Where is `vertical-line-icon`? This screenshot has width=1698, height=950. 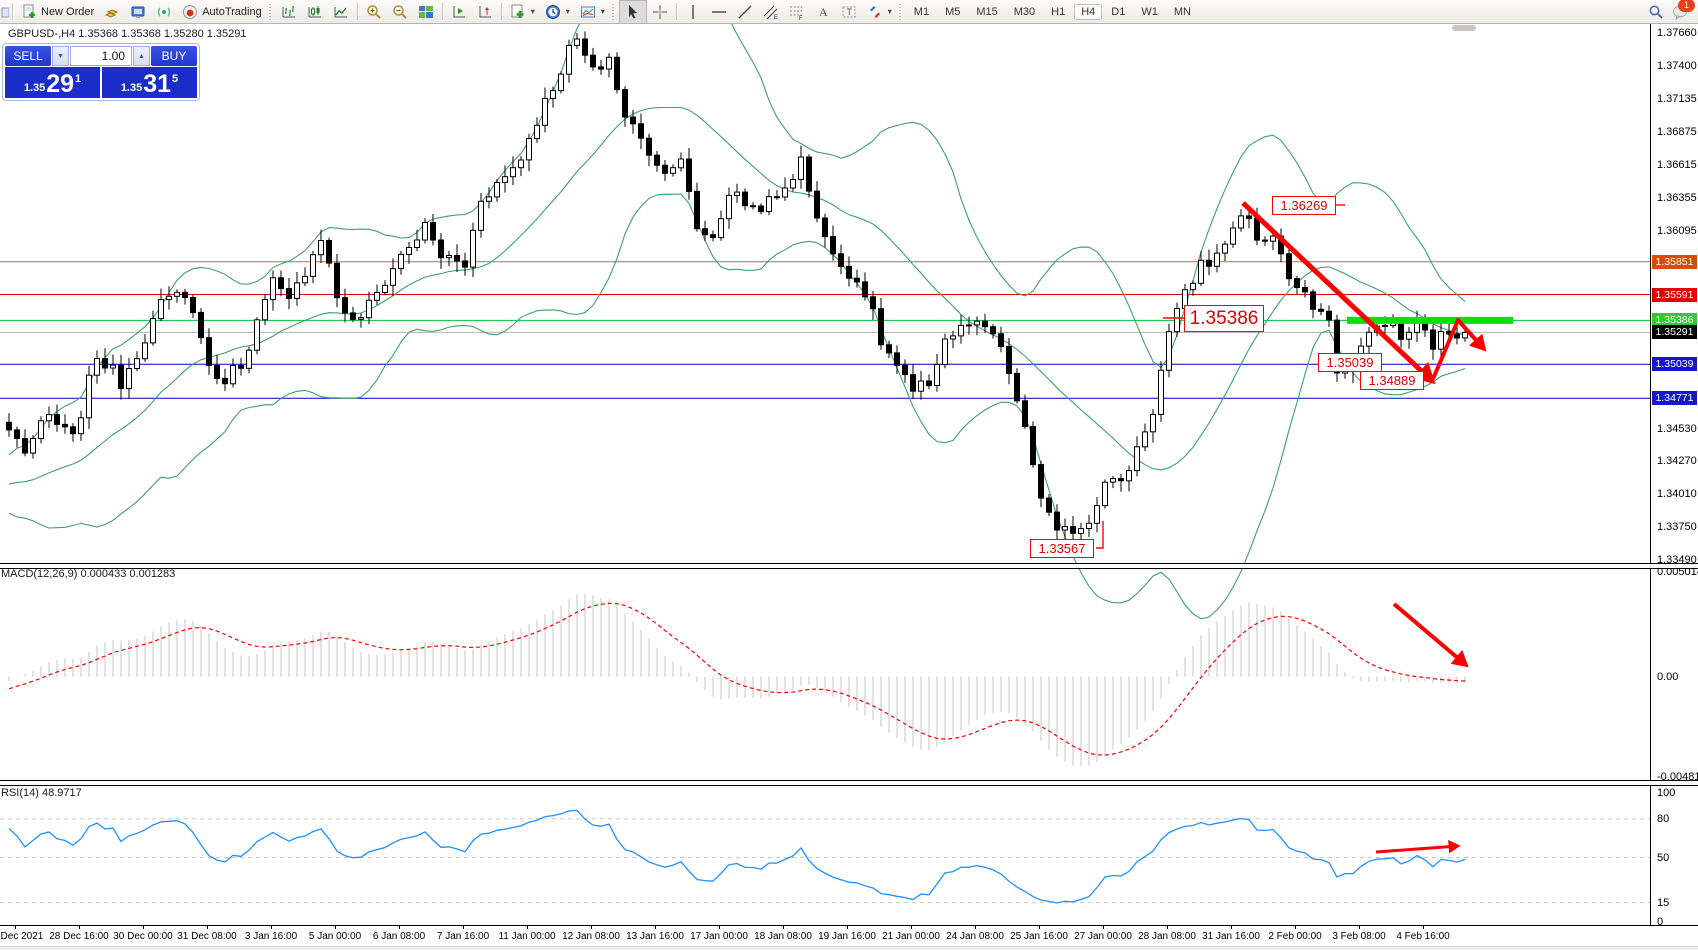 vertical-line-icon is located at coordinates (693, 12).